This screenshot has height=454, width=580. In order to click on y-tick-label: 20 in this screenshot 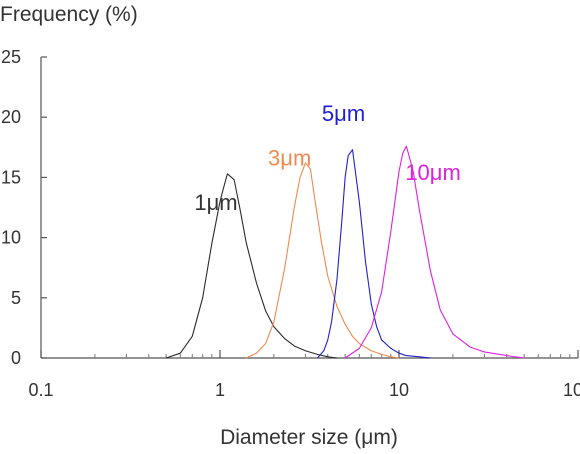, I will do `click(11, 117)`.